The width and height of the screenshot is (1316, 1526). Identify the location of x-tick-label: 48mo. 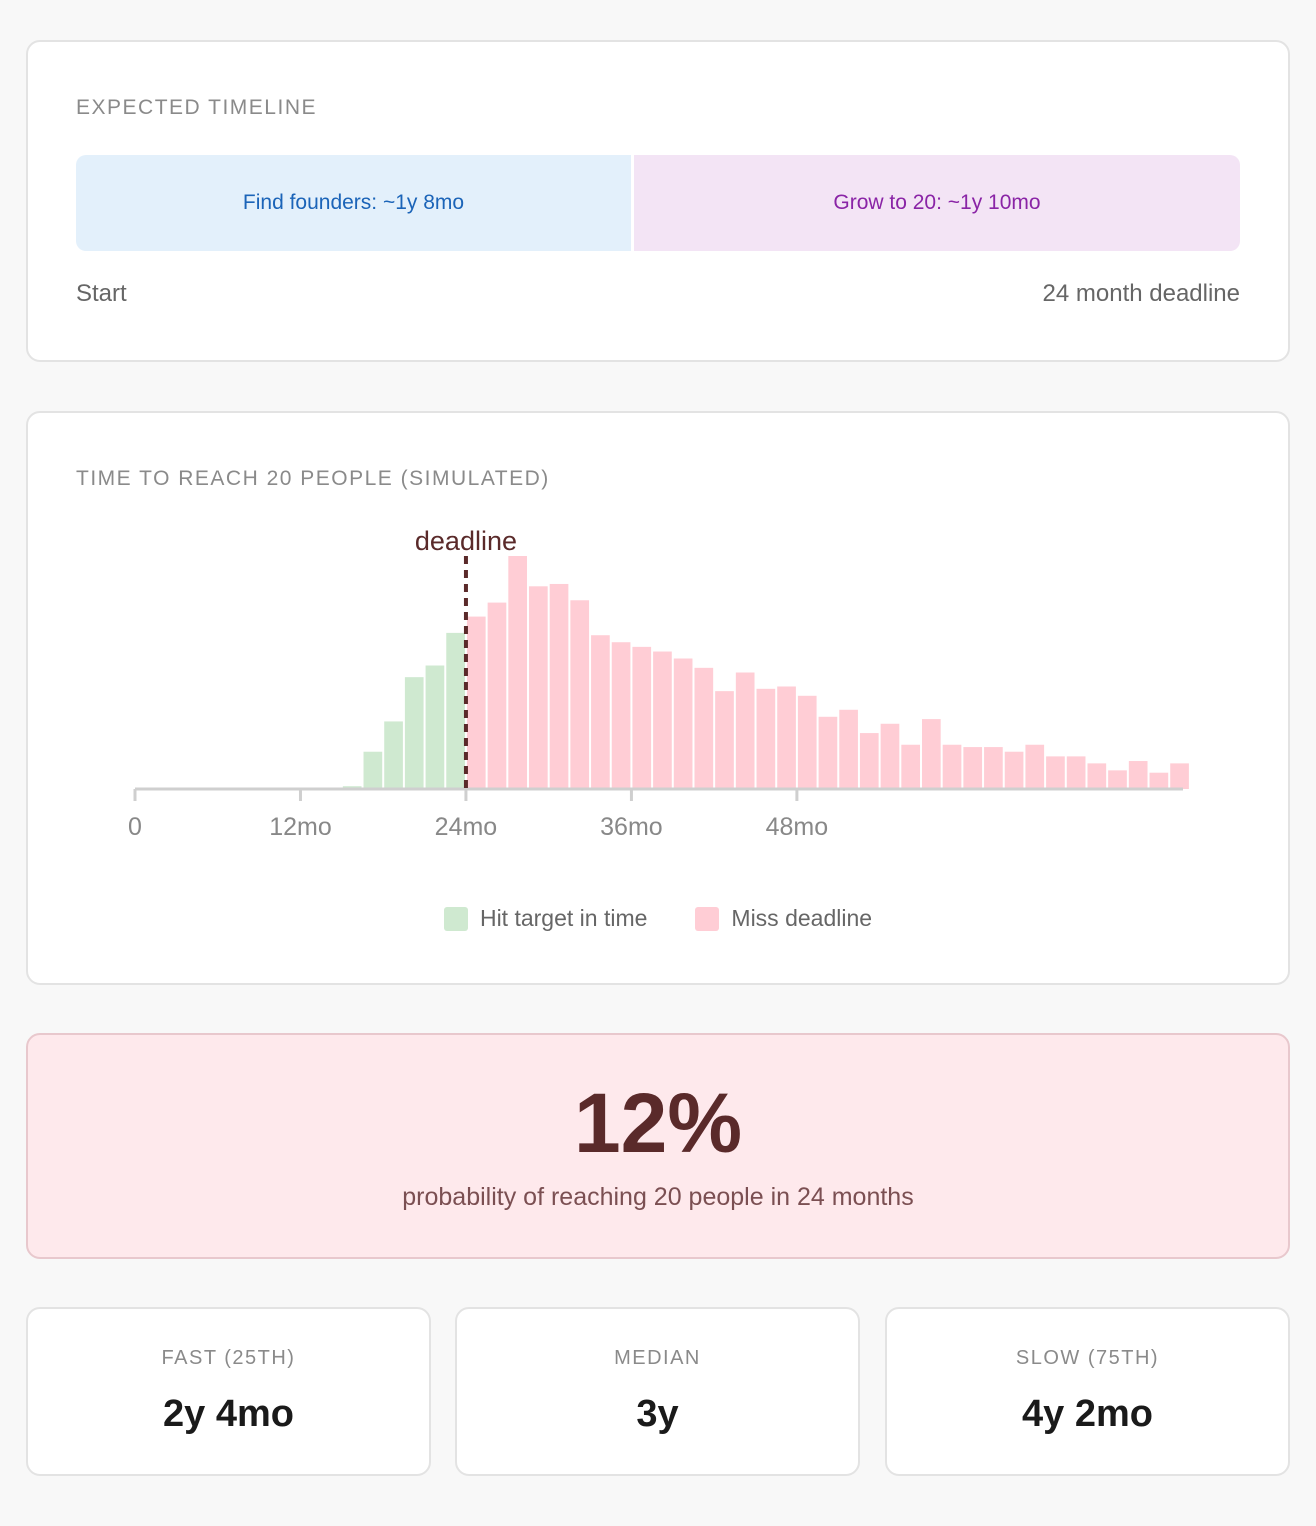
(797, 827).